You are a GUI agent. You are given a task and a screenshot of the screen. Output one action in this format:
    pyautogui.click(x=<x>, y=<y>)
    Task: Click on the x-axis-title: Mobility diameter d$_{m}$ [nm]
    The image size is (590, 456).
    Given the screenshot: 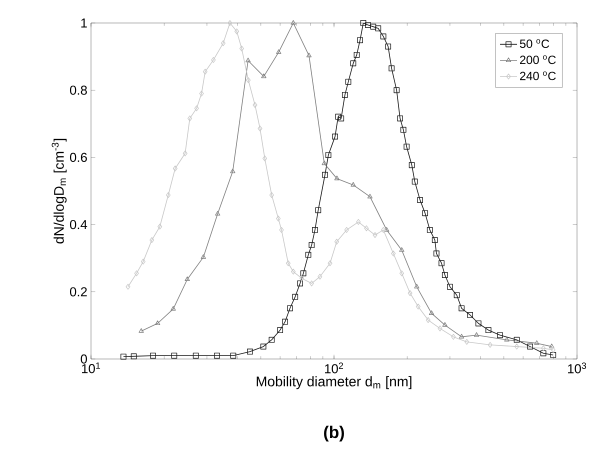 What is the action you would take?
    pyautogui.click(x=334, y=383)
    